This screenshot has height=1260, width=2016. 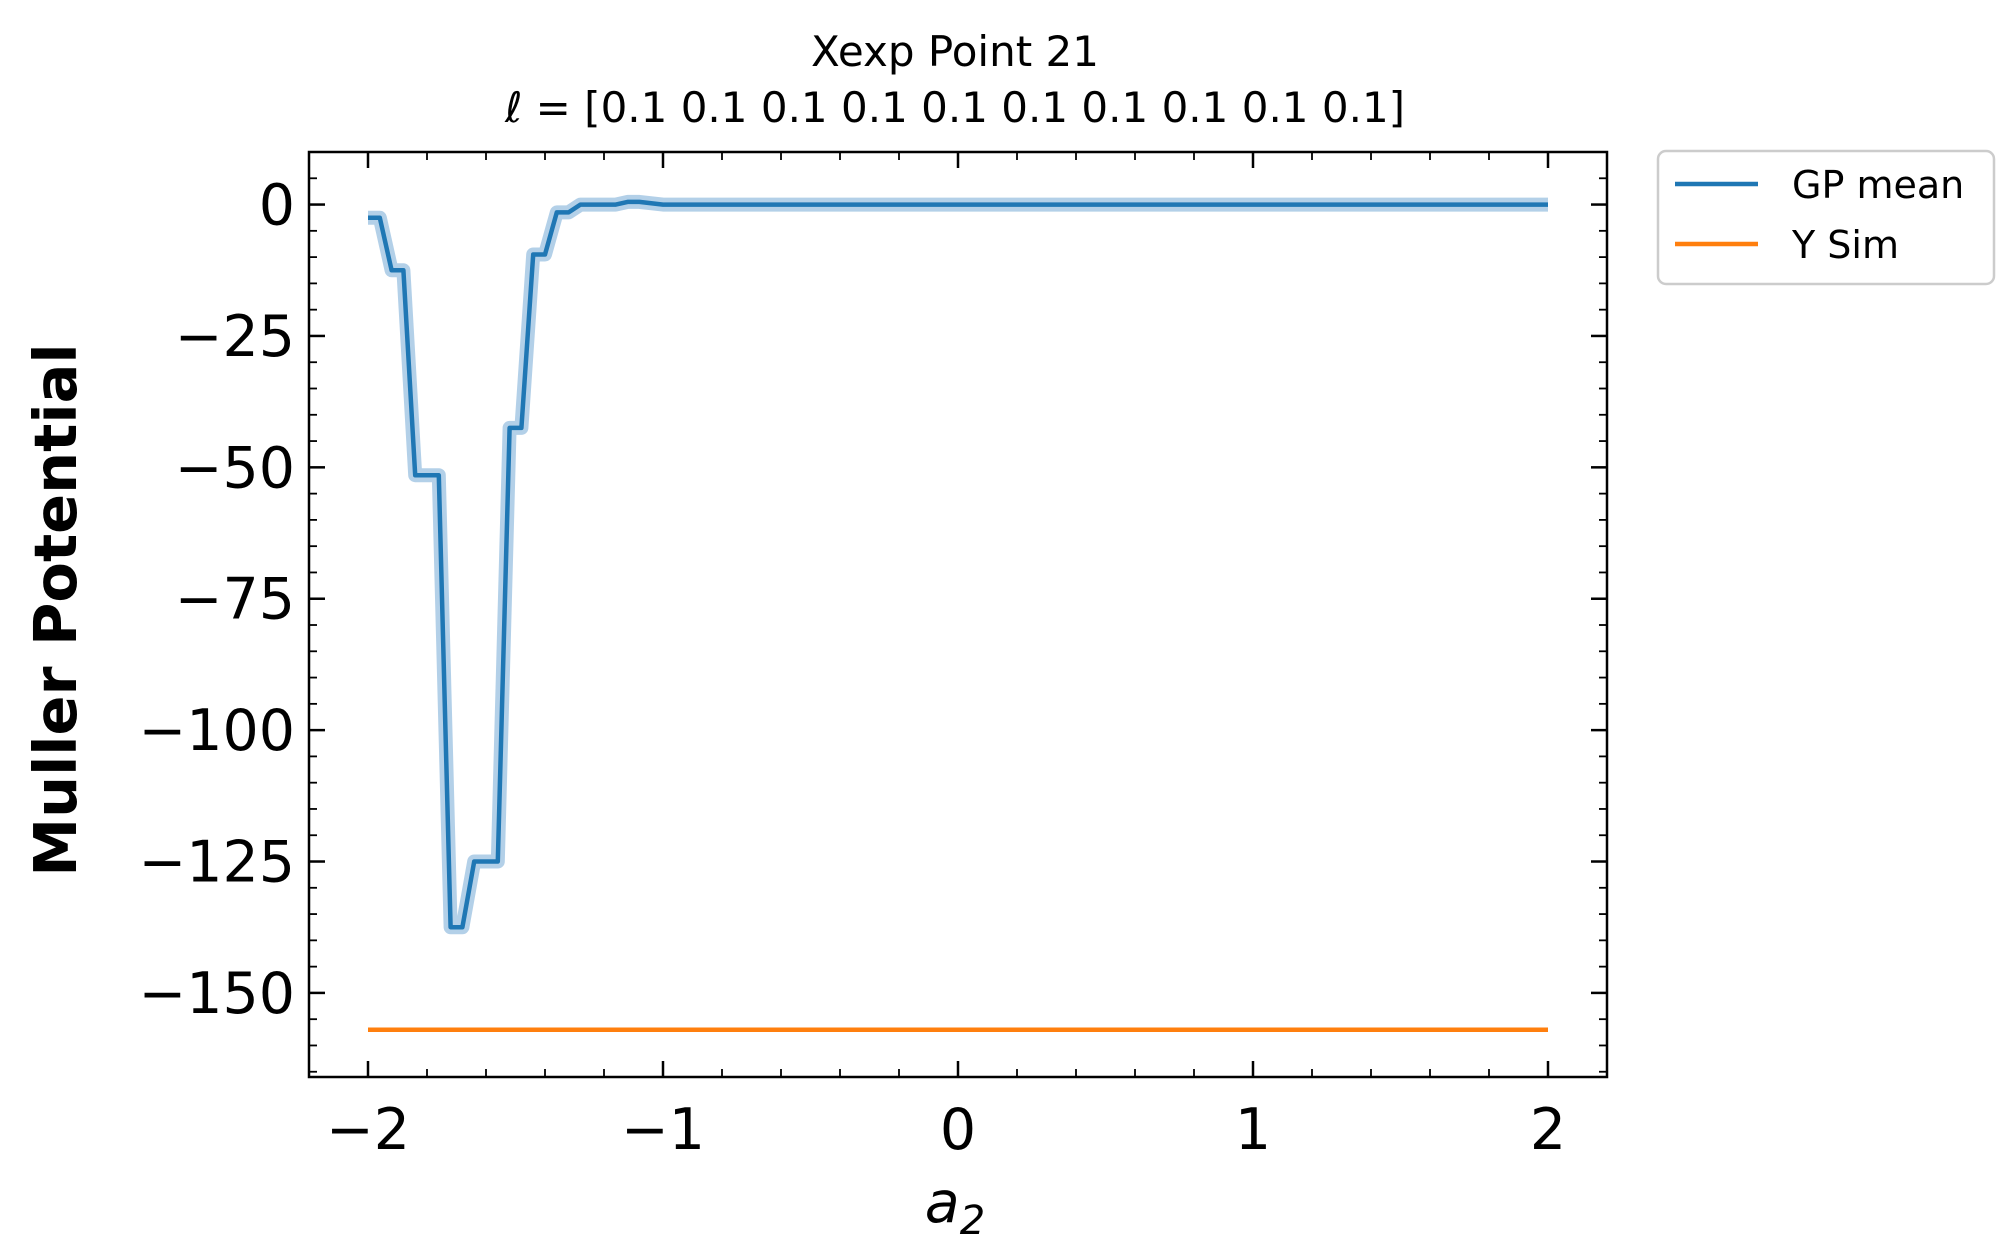 What do you see at coordinates (55, 609) in the screenshot?
I see `y-axis-label: Muller Potential` at bounding box center [55, 609].